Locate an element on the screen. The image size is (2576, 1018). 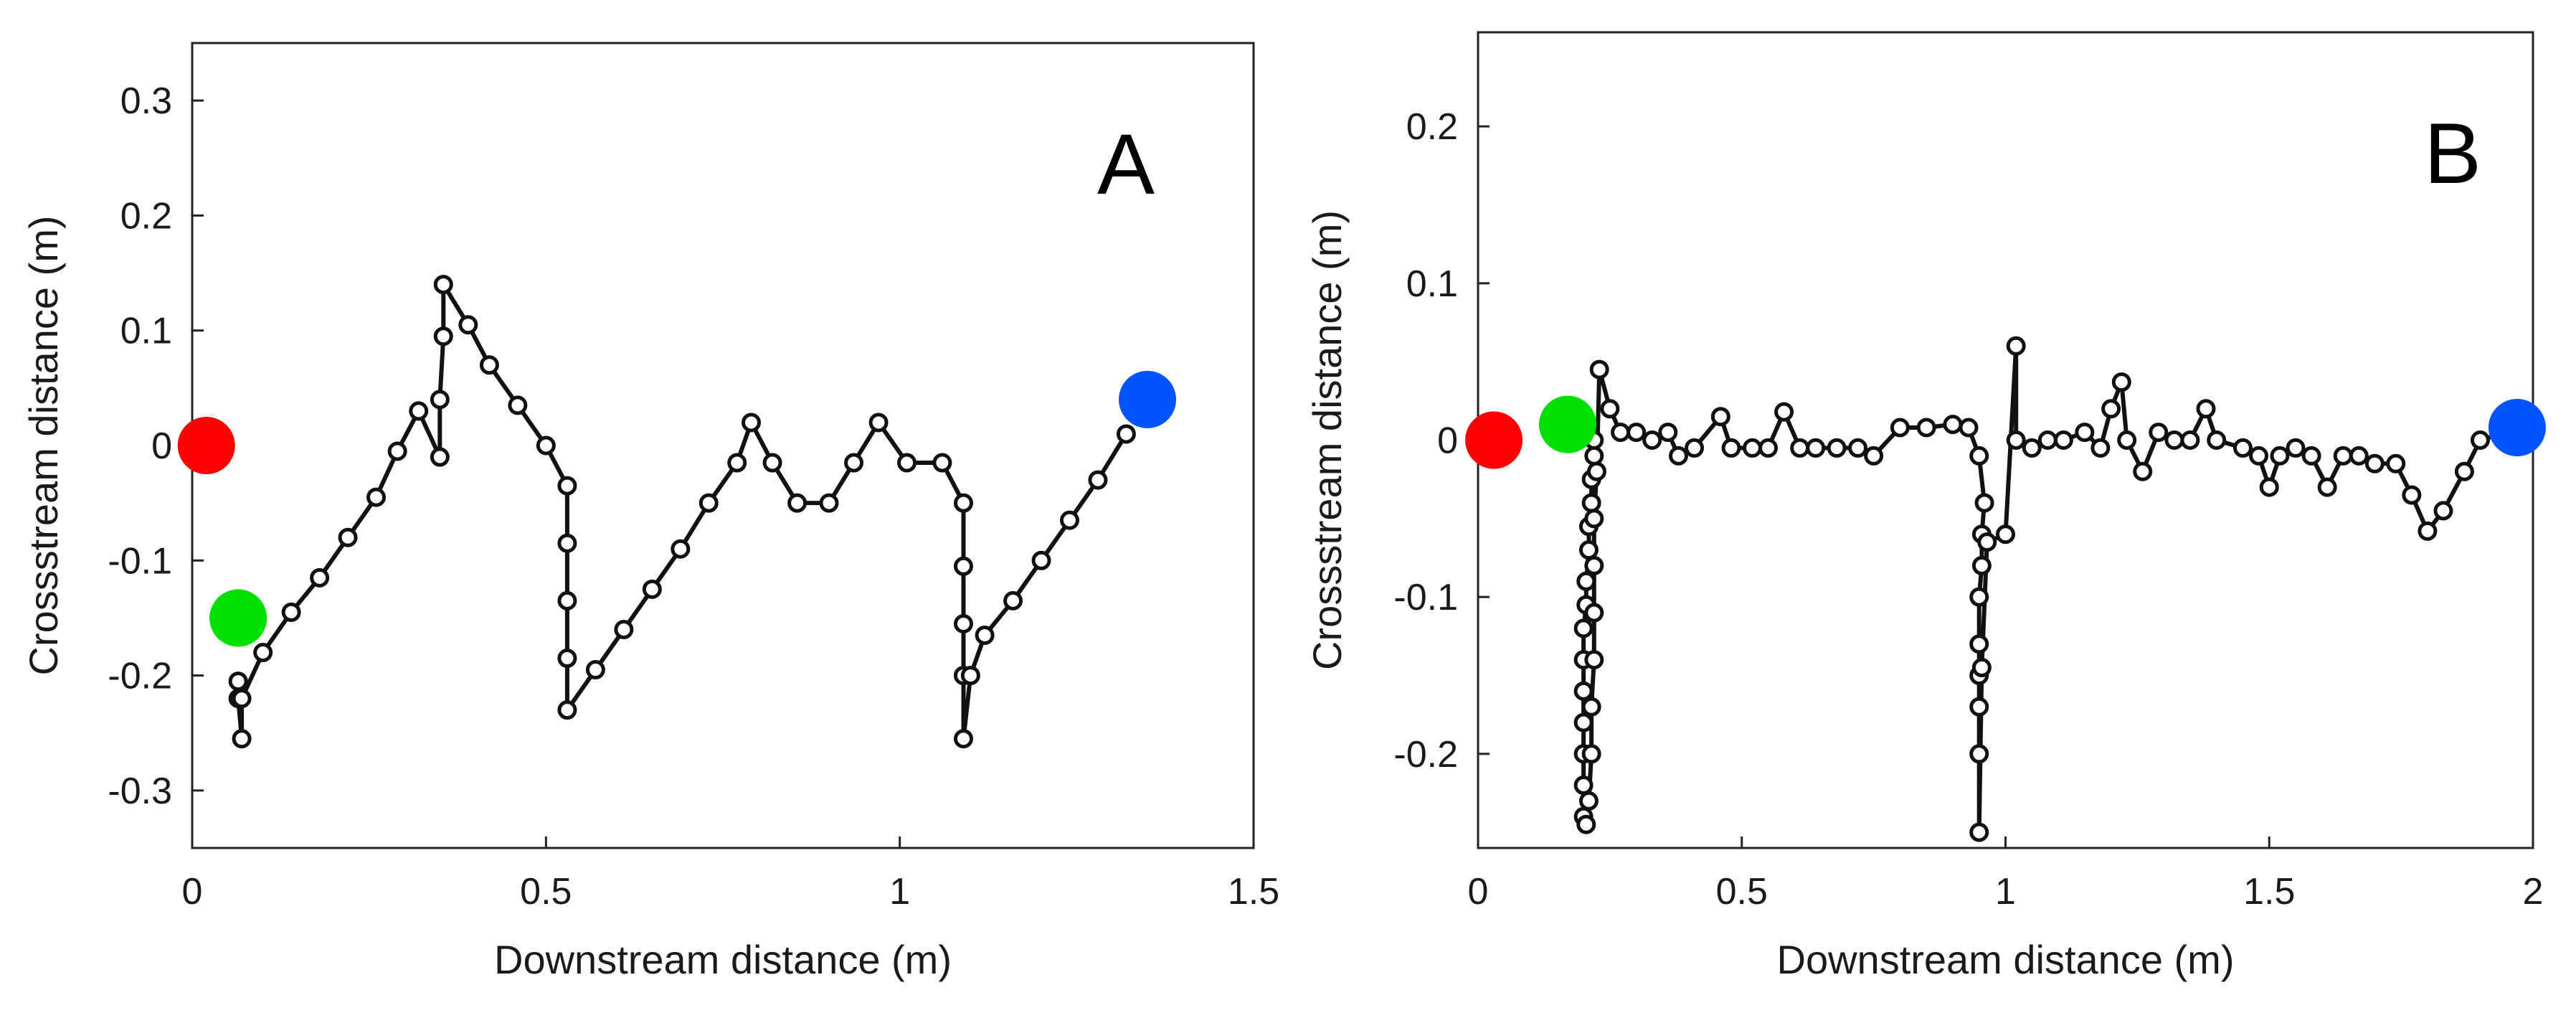
marker-start-b is located at coordinates (1494, 440).